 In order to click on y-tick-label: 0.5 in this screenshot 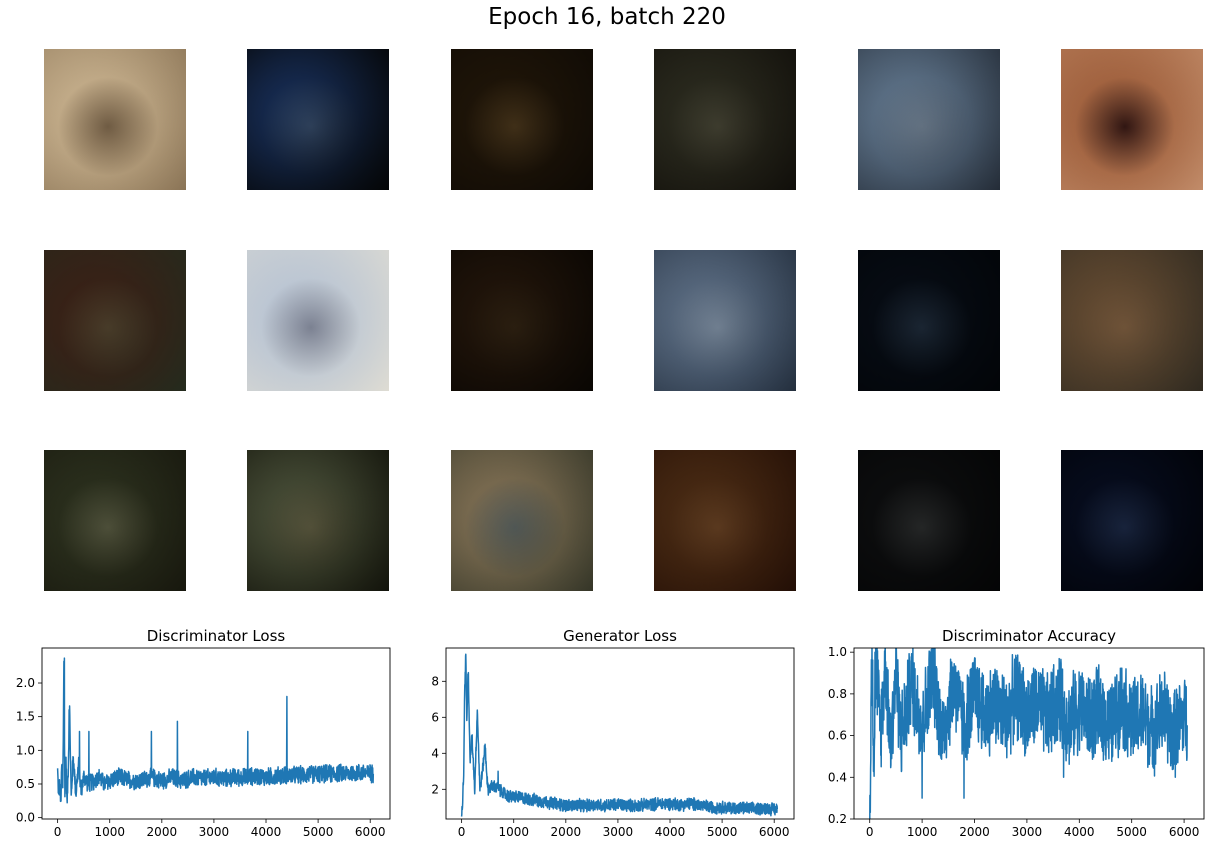, I will do `click(25, 784)`.